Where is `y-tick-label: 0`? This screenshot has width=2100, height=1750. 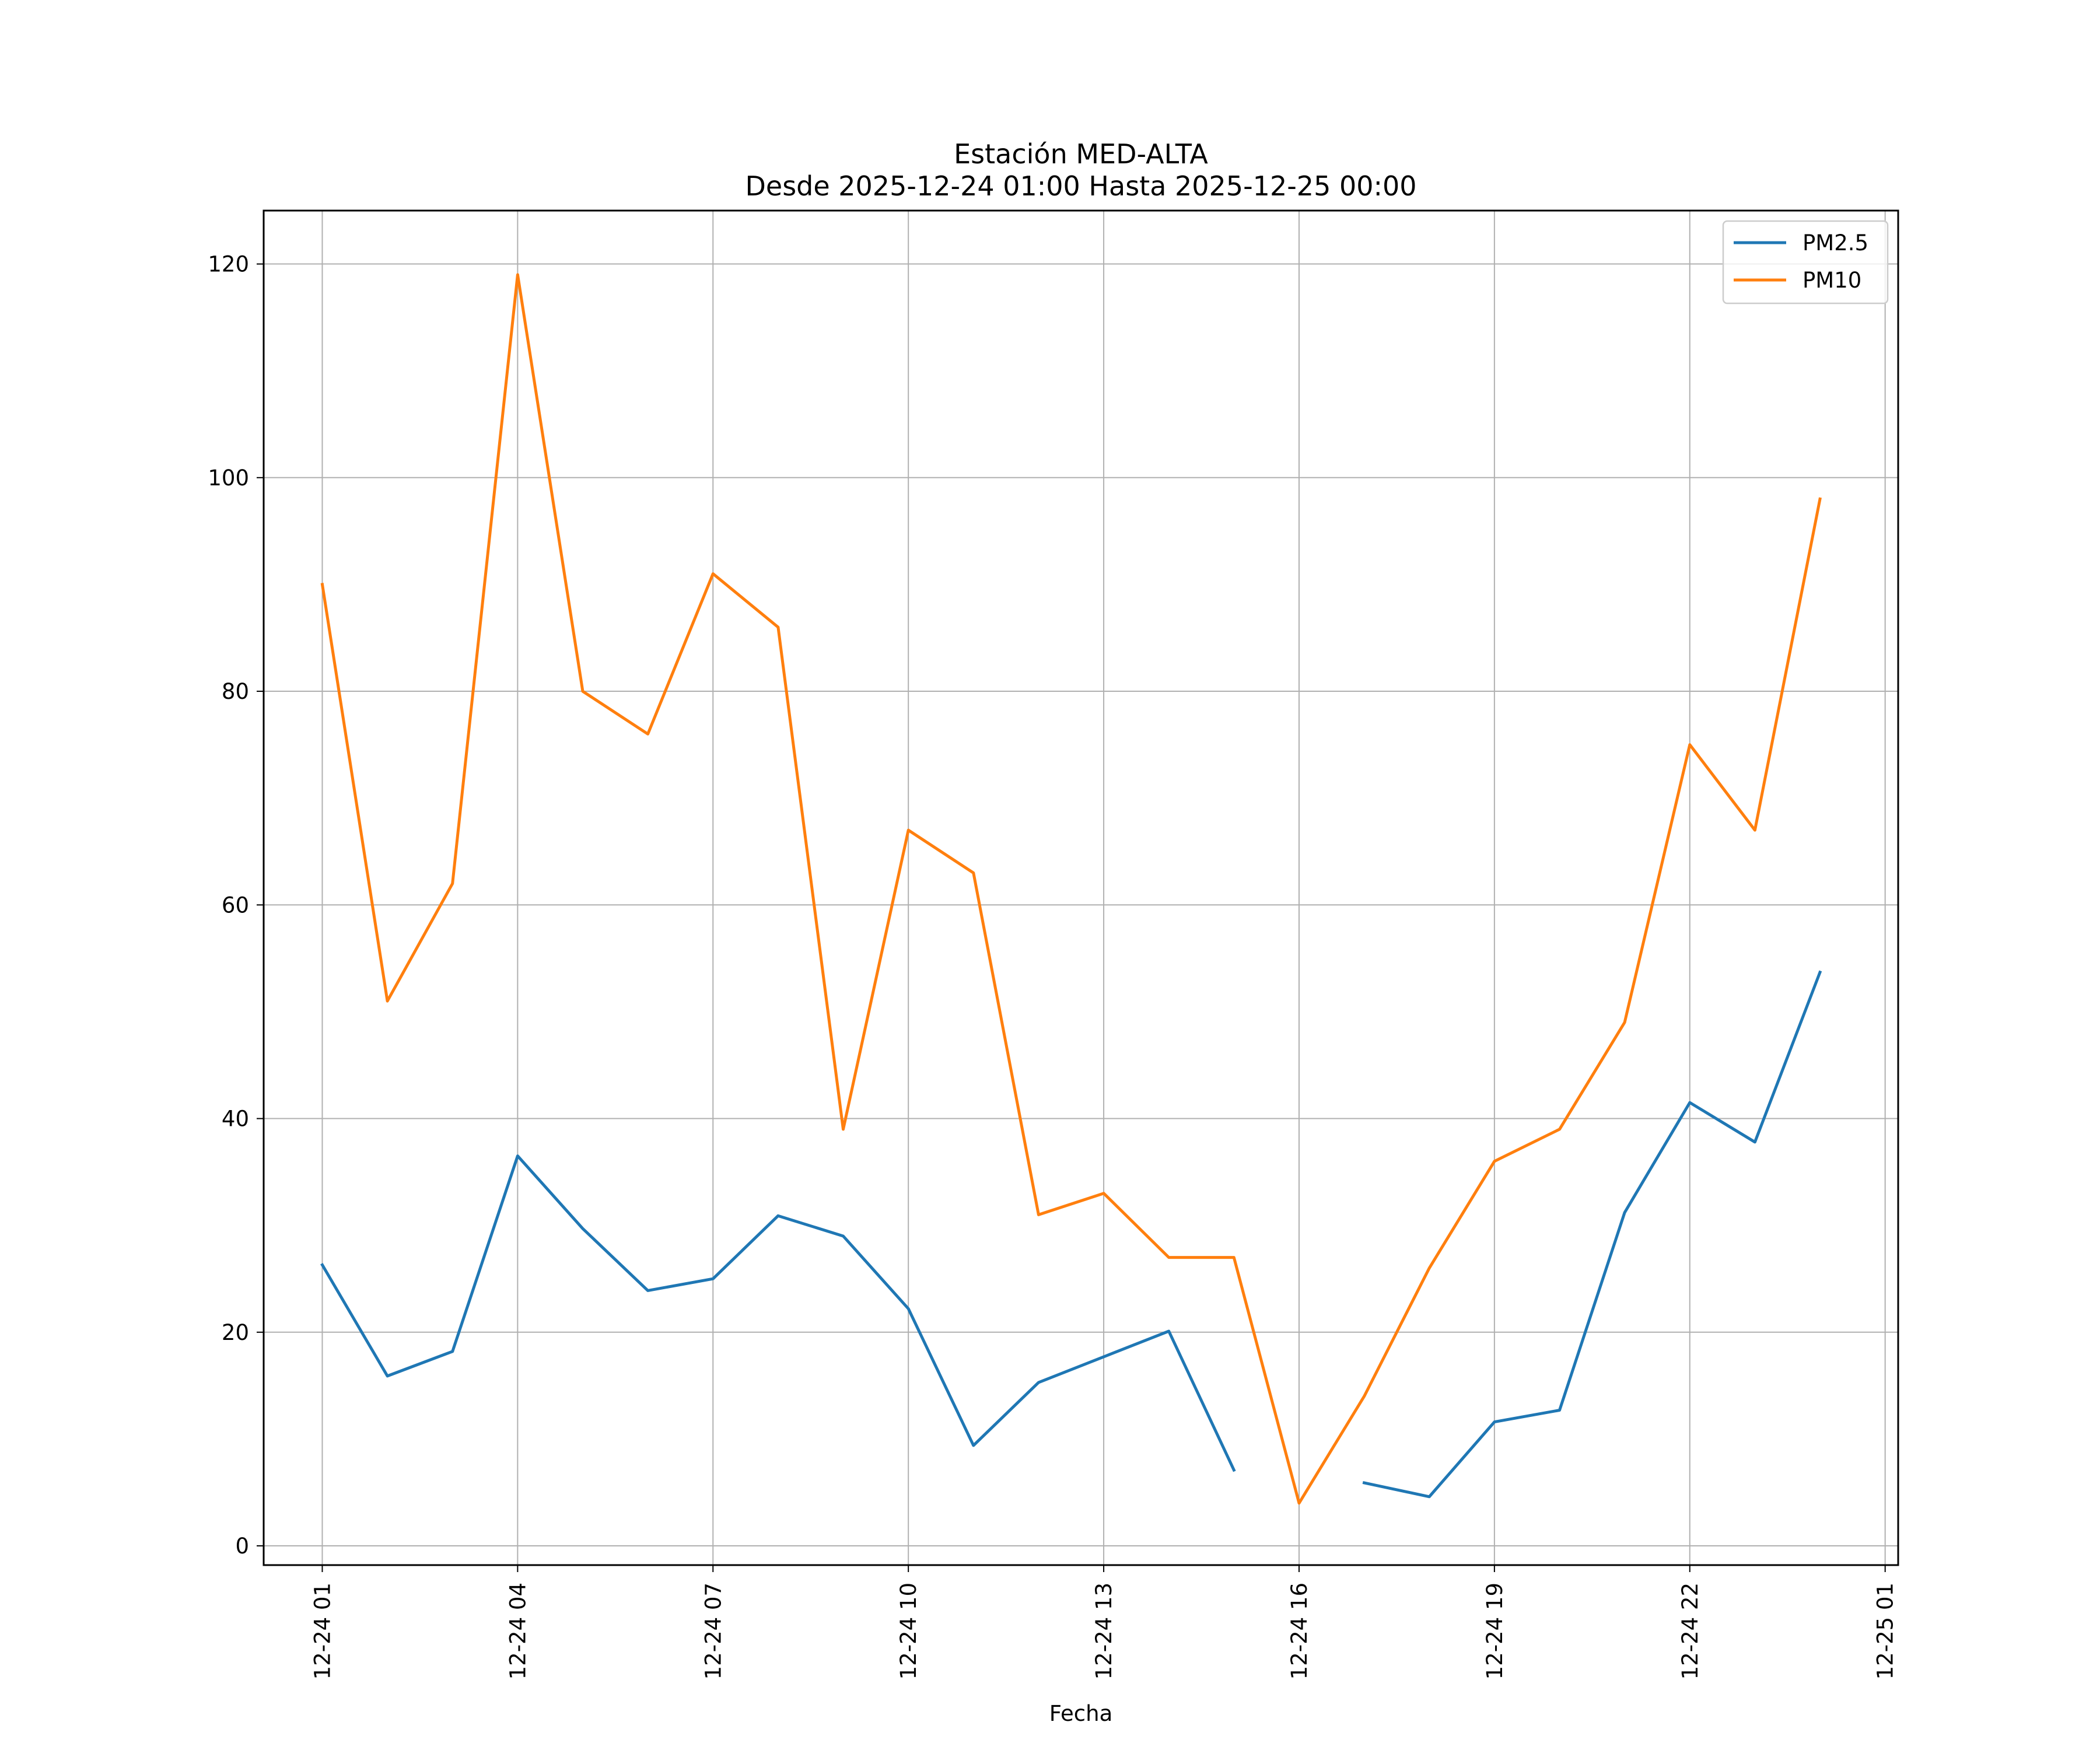 y-tick-label: 0 is located at coordinates (242, 1546).